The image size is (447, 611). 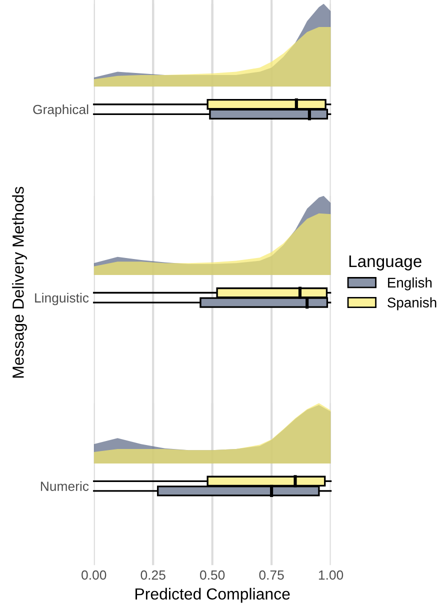 What do you see at coordinates (271, 575) in the screenshot?
I see `x-tick-label: 0.75` at bounding box center [271, 575].